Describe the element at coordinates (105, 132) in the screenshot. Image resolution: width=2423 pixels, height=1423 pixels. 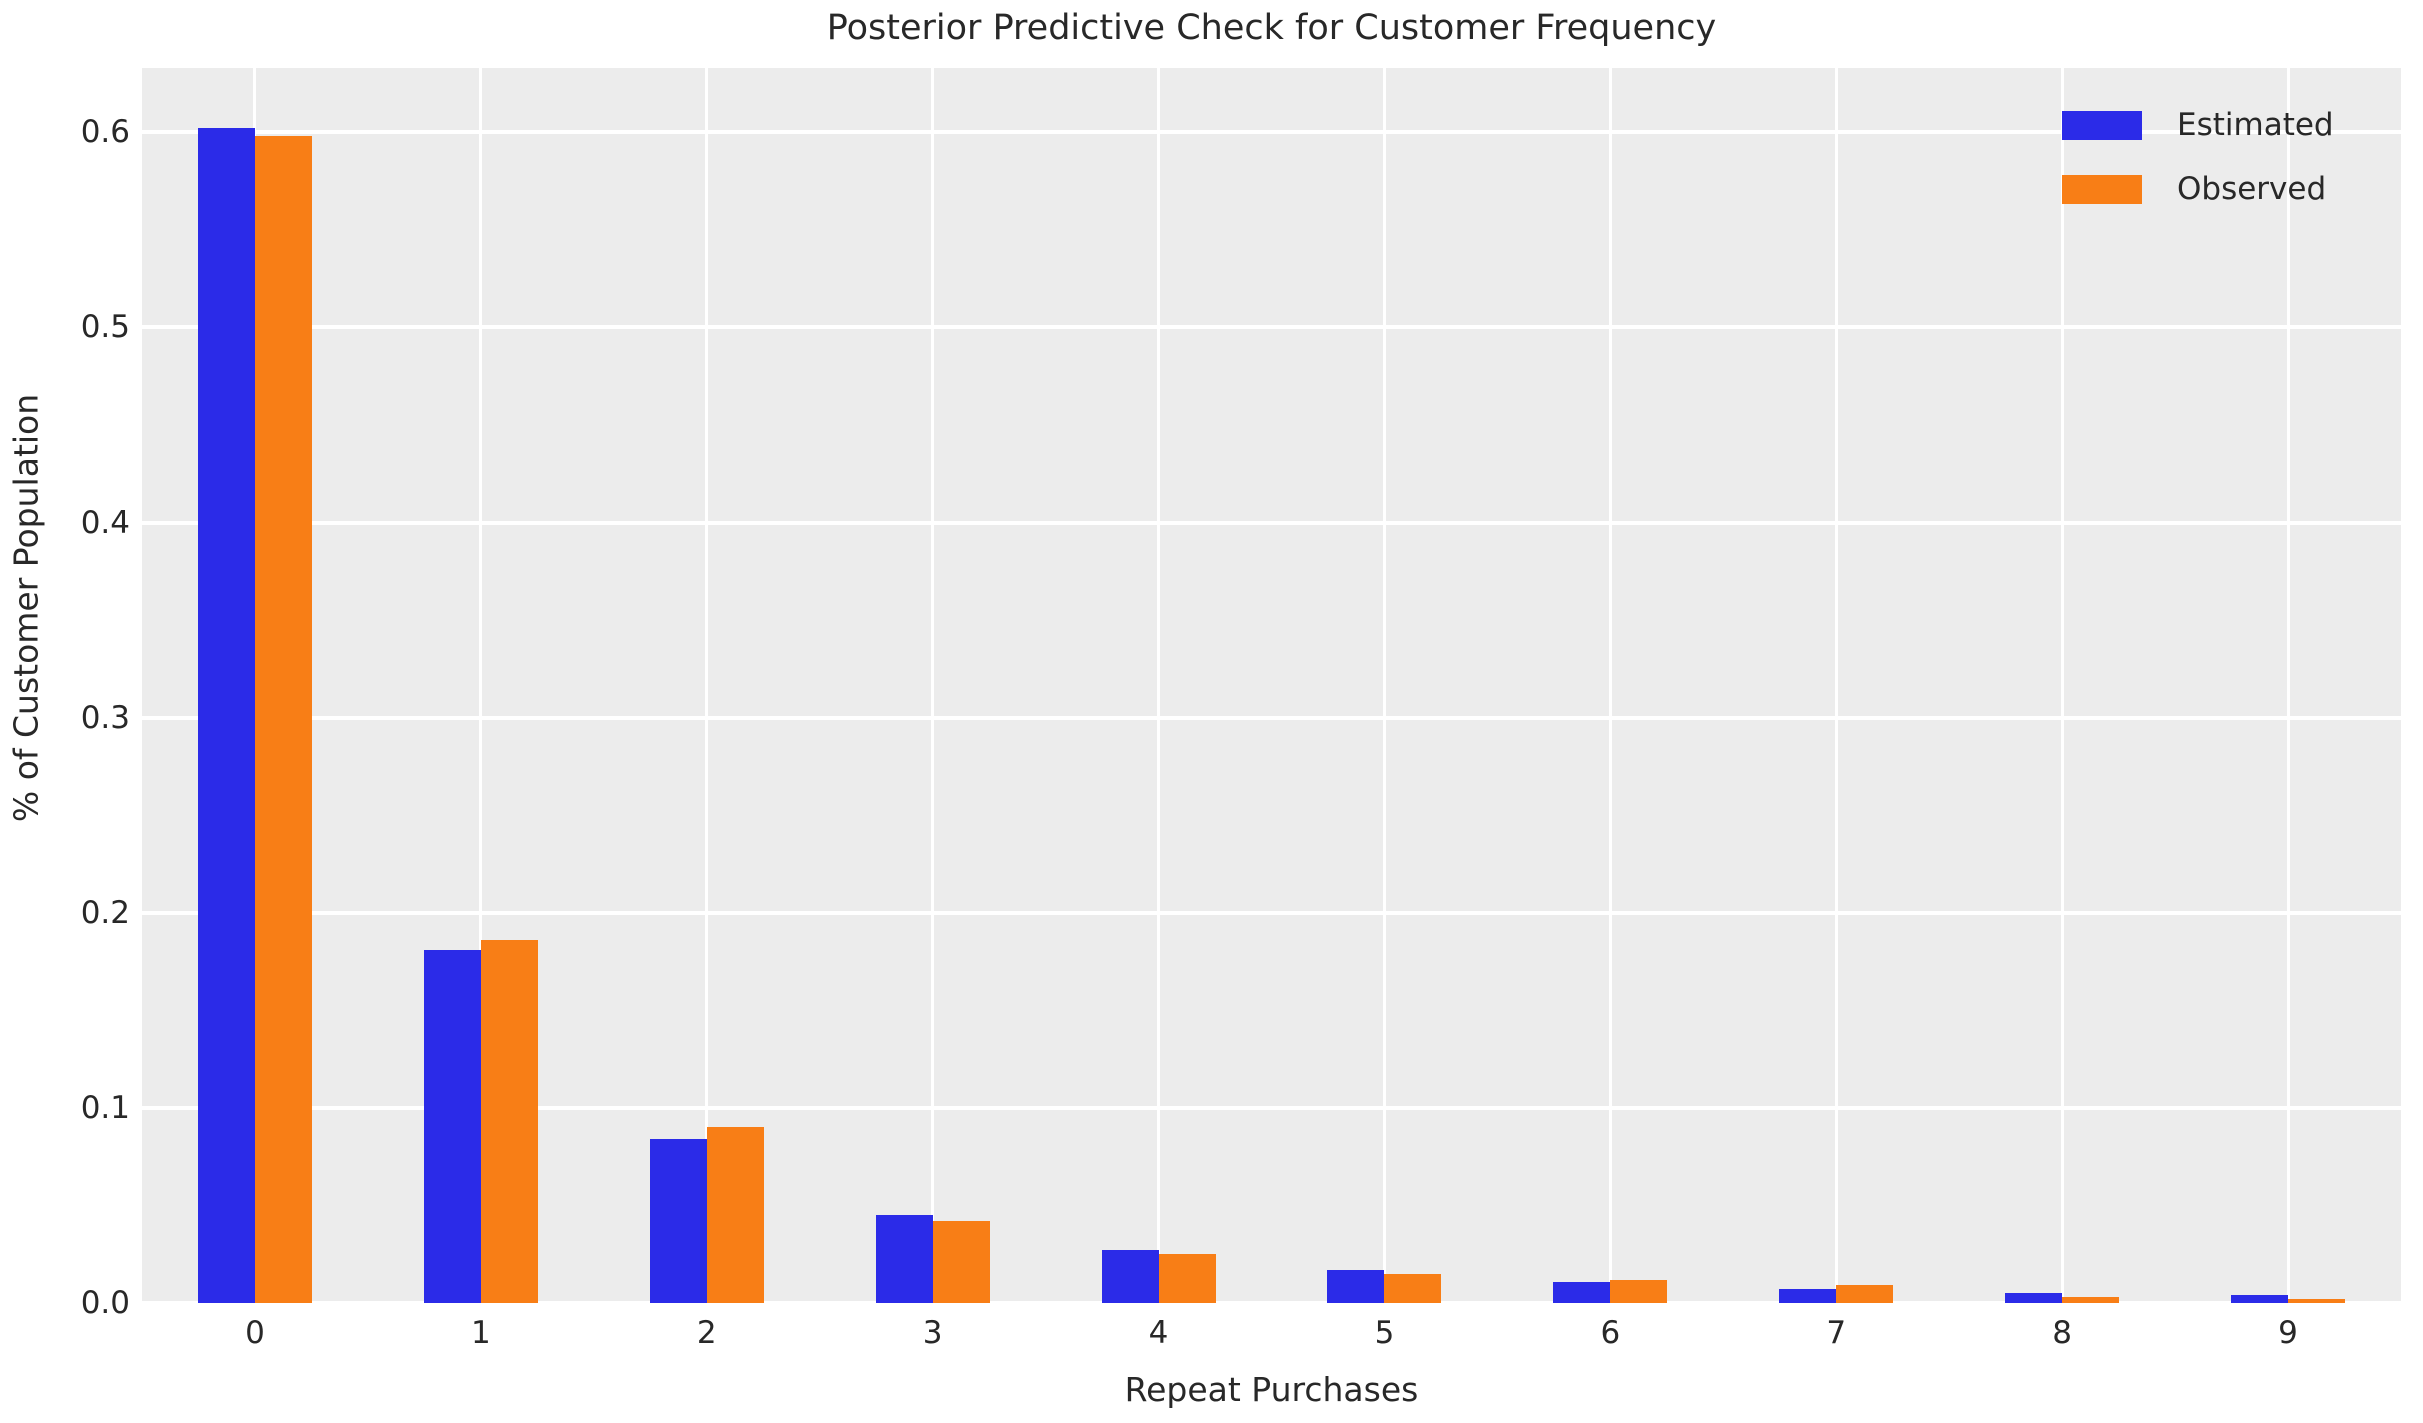
I see `ytick-0.6: 0.6` at that location.